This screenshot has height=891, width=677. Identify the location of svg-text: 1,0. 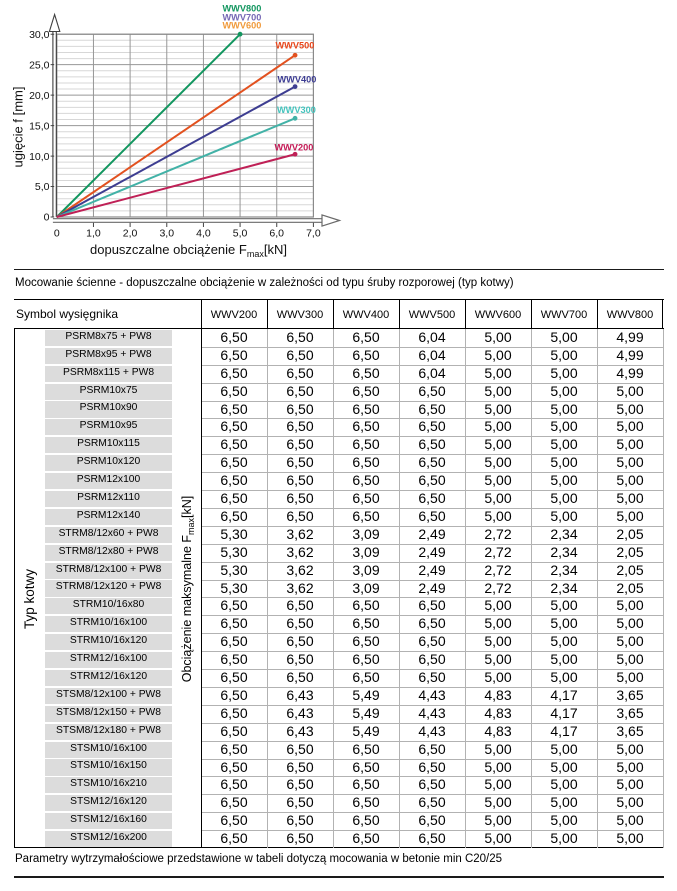
(93, 233).